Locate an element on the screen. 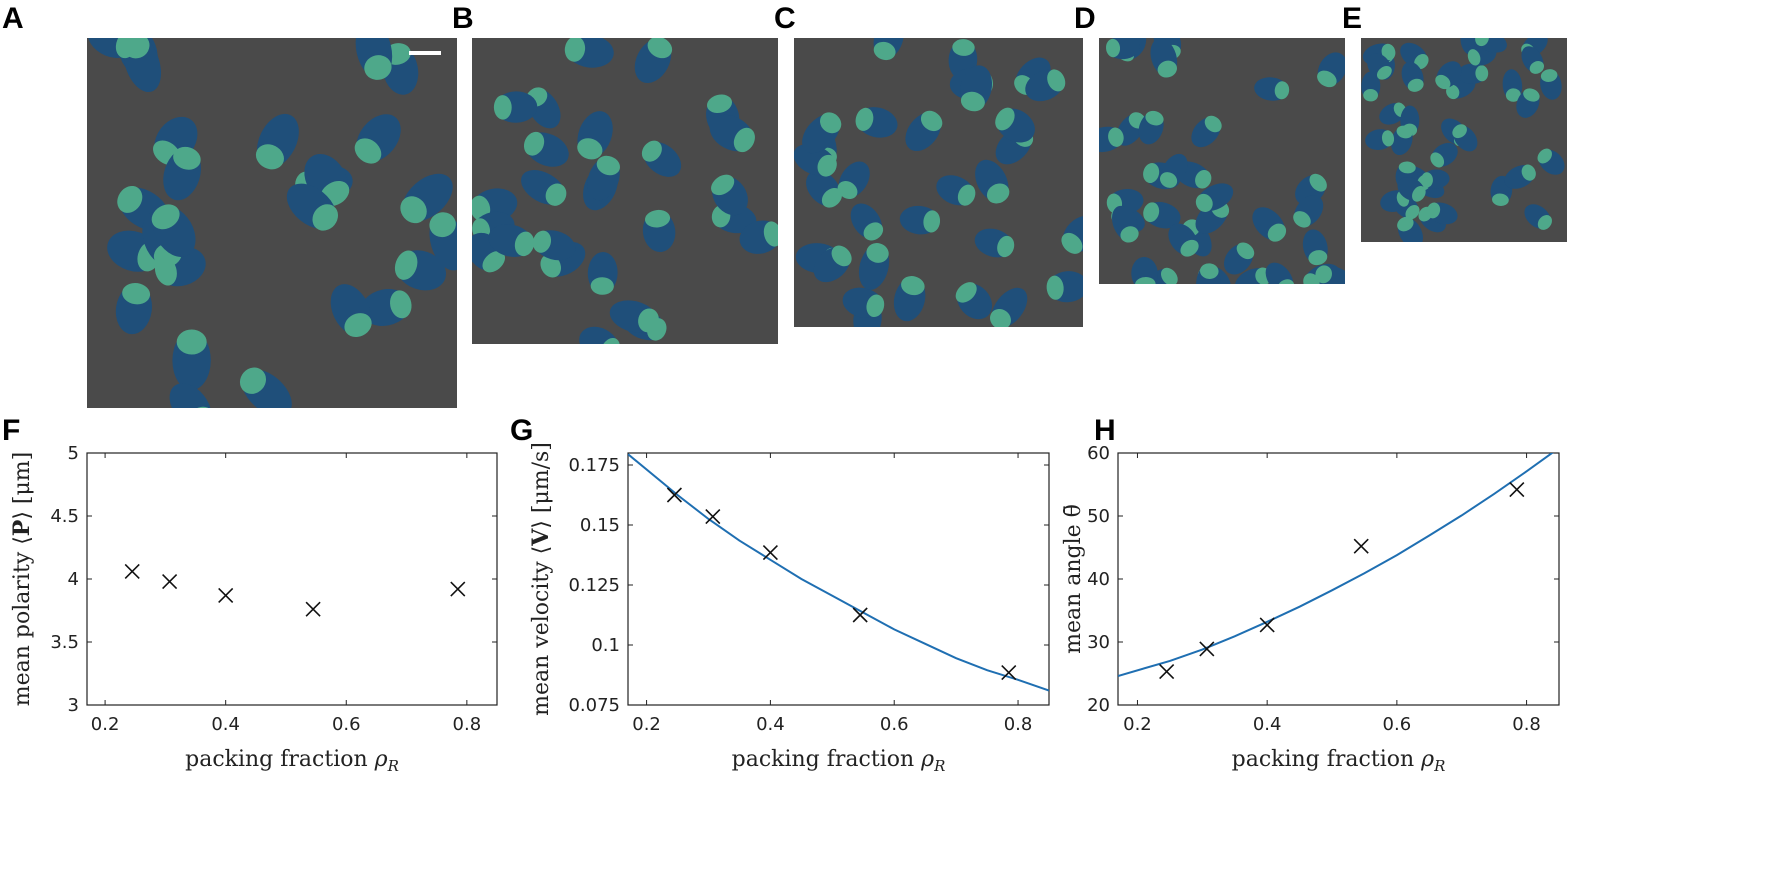  fit-curve is located at coordinates (1336, 565).